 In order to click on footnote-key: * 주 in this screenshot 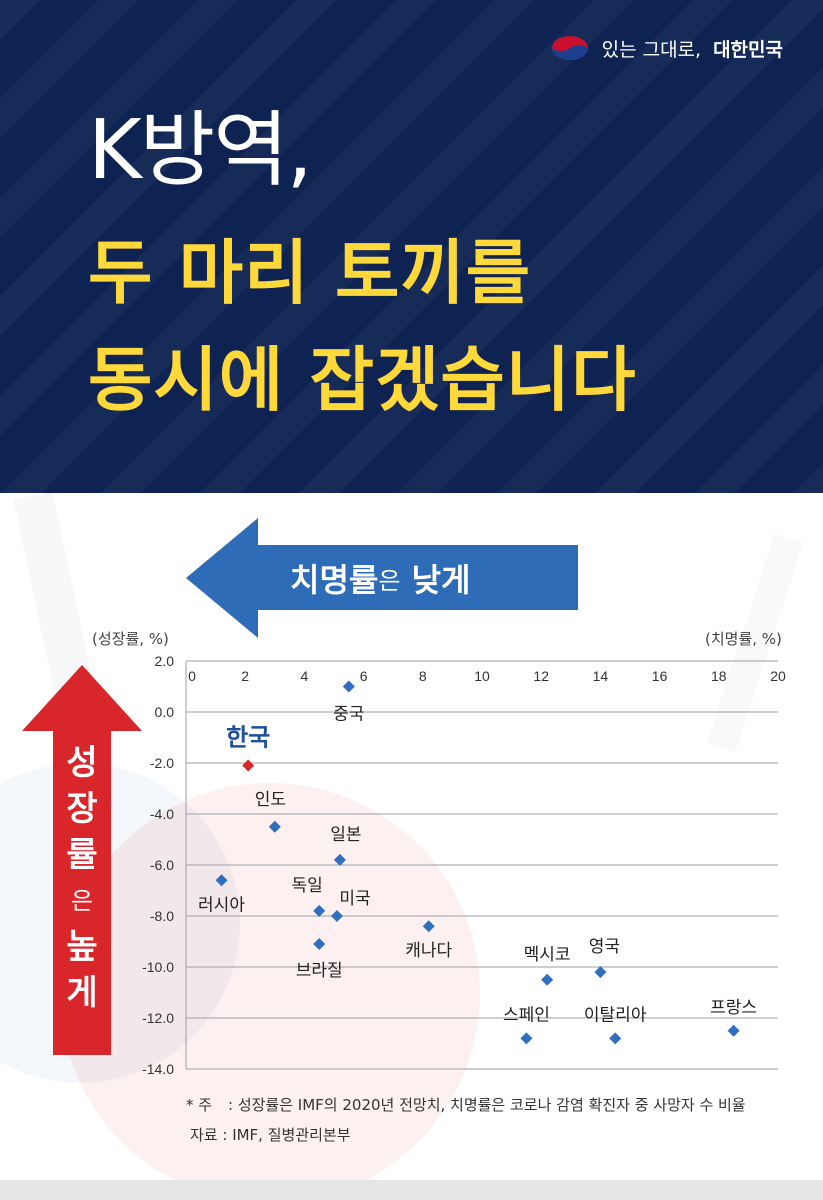, I will do `click(199, 1105)`.